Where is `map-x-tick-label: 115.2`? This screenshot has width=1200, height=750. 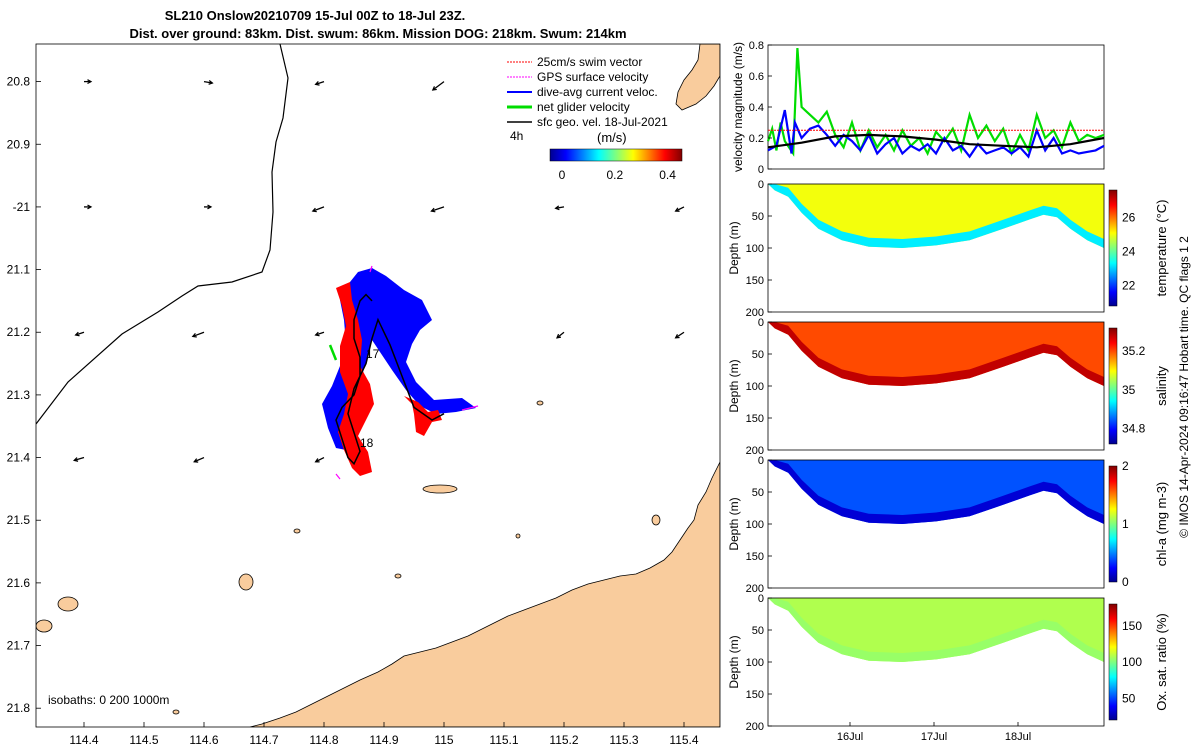 map-x-tick-label: 115.2 is located at coordinates (563, 740).